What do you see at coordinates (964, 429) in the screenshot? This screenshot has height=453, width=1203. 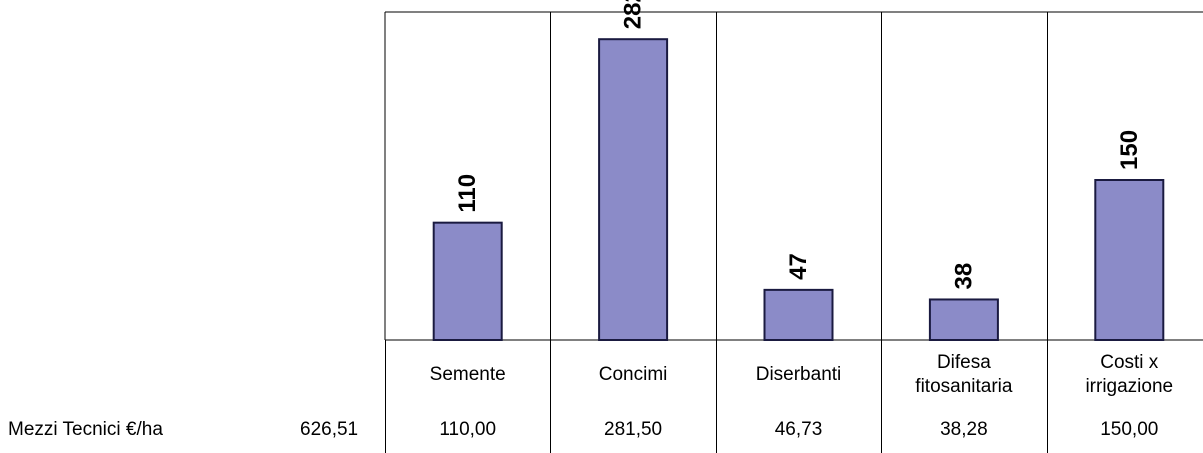 I see `table-cell: 38,28` at bounding box center [964, 429].